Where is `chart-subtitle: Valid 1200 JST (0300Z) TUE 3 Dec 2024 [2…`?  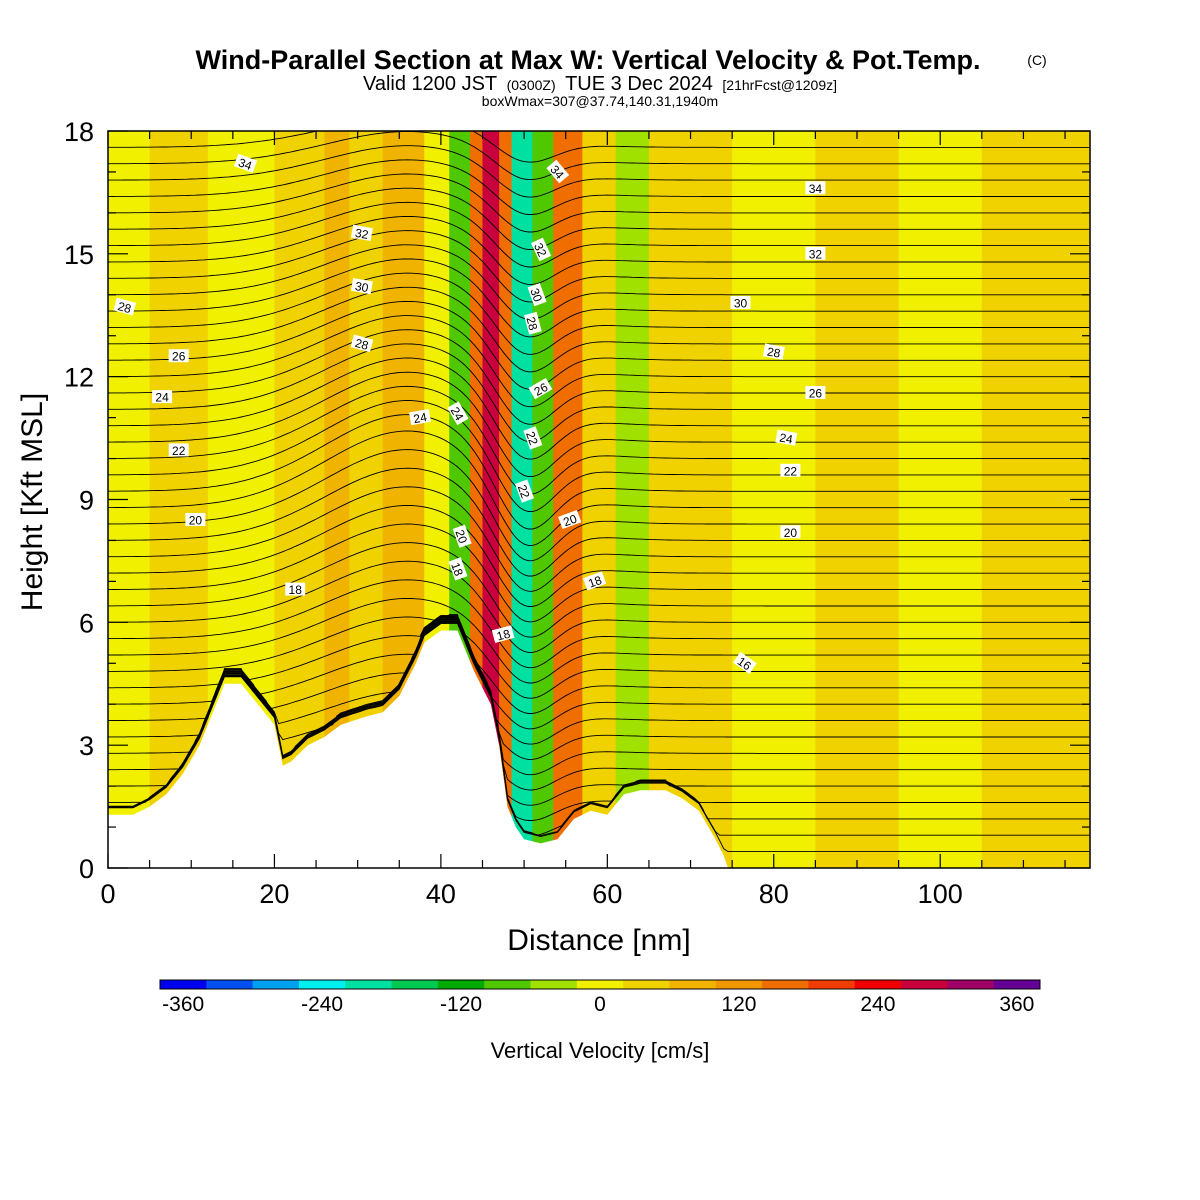 chart-subtitle: Valid 1200 JST (0300Z) TUE 3 Dec 2024 [2… is located at coordinates (600, 84).